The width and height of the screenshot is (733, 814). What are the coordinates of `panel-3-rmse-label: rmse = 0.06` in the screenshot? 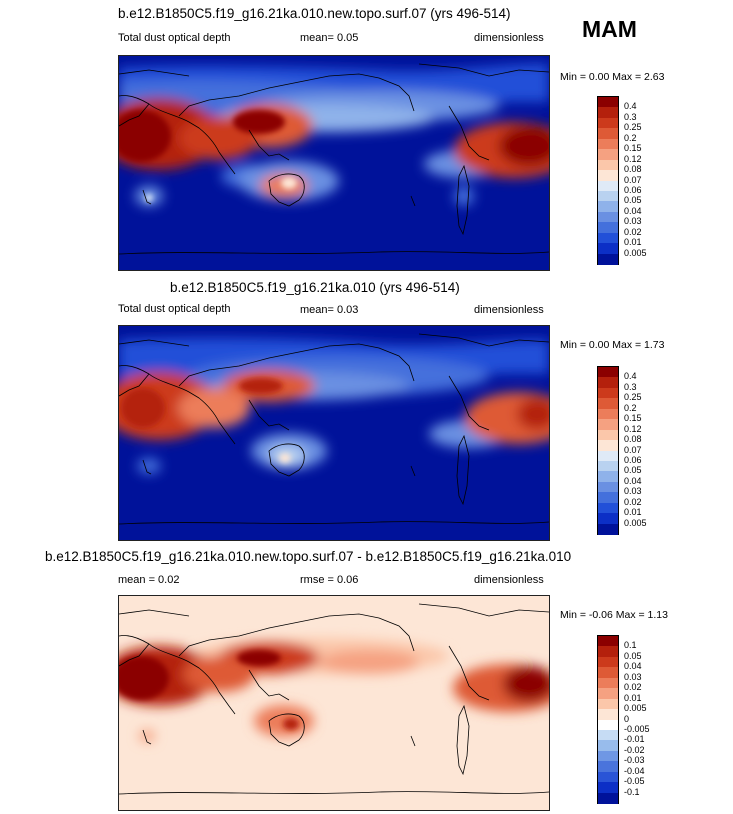 It's located at (329, 580).